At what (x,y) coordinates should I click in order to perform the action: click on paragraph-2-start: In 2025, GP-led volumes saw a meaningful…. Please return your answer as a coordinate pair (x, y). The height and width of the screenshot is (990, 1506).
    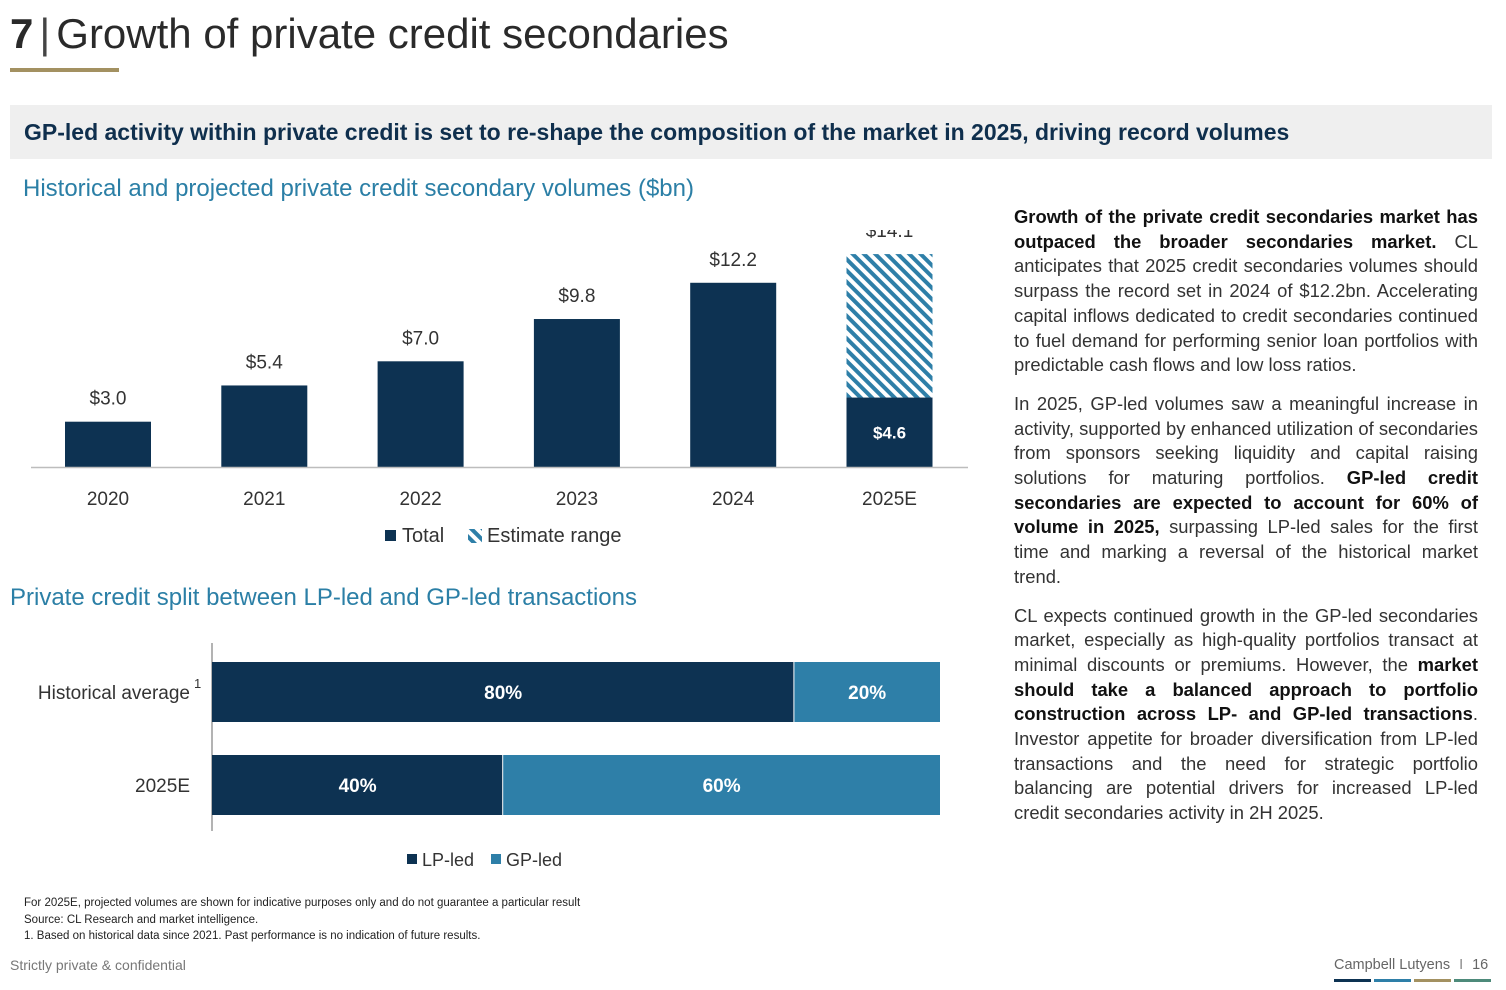
    Looking at the image, I should click on (1246, 440).